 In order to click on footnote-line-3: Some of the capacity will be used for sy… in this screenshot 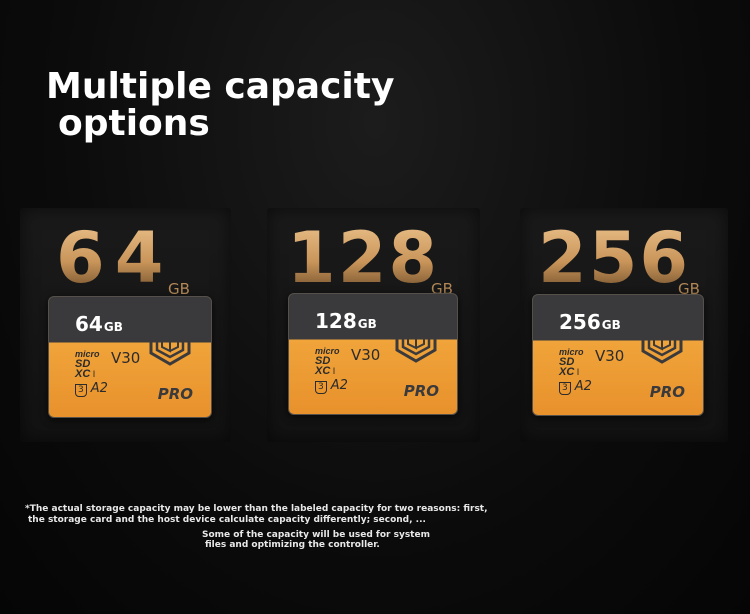, I will do `click(316, 535)`.